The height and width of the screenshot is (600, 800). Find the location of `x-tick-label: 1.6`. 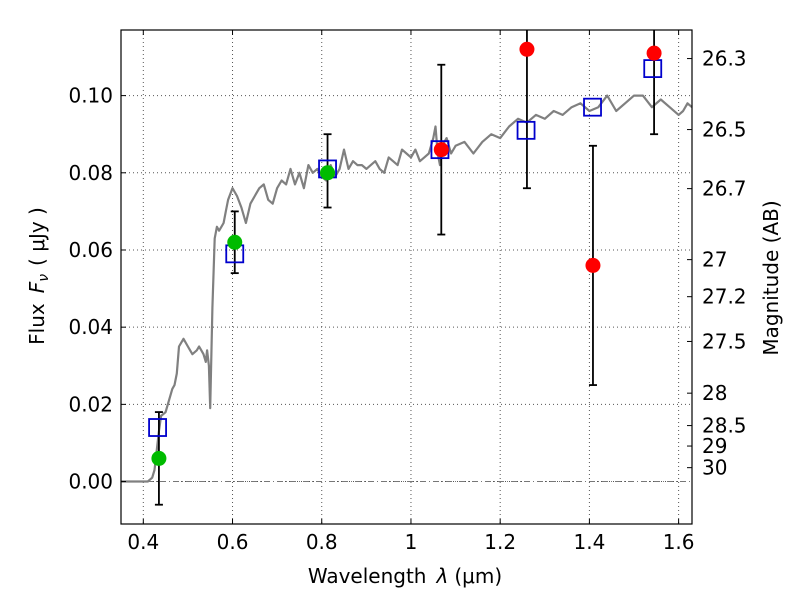

x-tick-label: 1.6 is located at coordinates (679, 542).